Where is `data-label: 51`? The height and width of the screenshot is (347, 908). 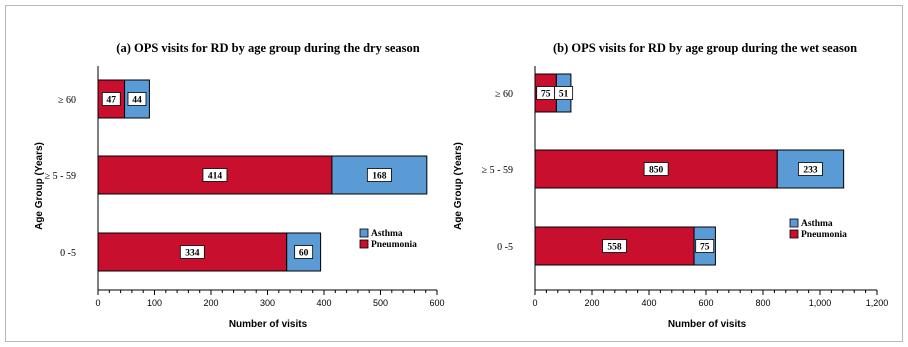 data-label: 51 is located at coordinates (564, 95).